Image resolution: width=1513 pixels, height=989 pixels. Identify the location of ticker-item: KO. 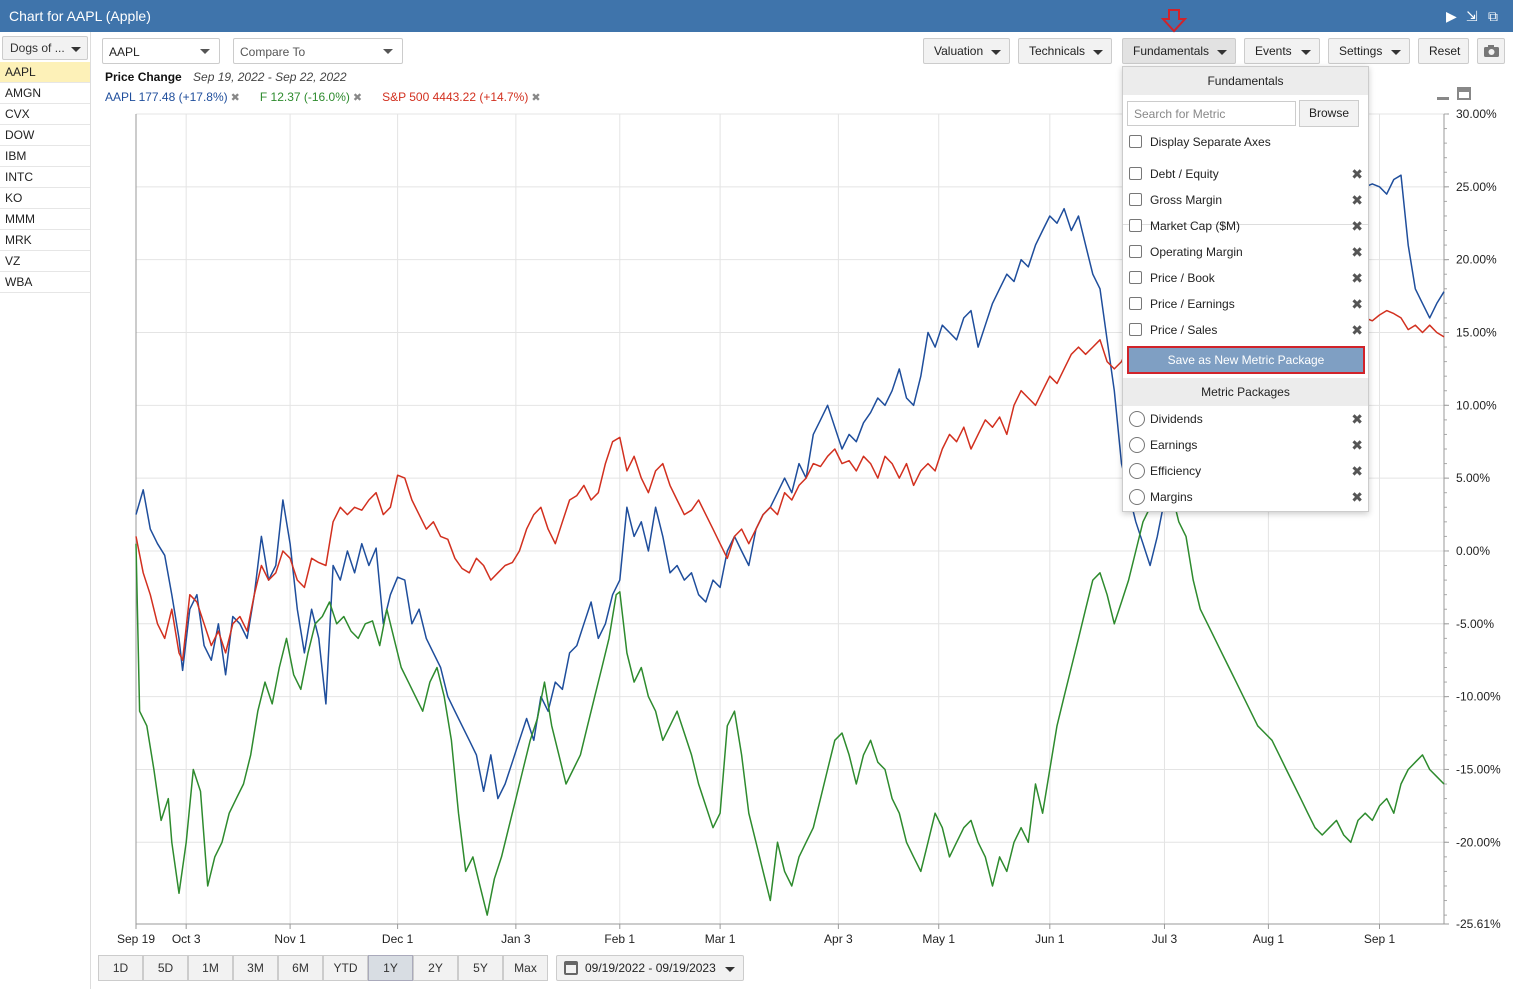
(45, 198).